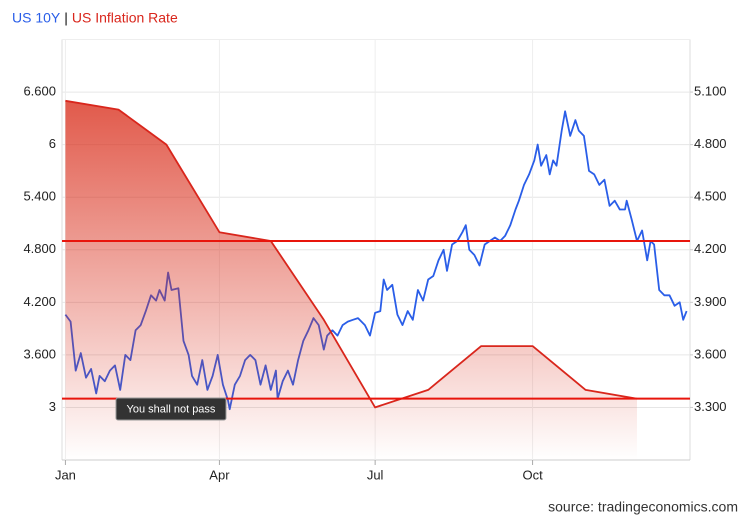  What do you see at coordinates (532, 474) in the screenshot?
I see `x-tick-label: Oct` at bounding box center [532, 474].